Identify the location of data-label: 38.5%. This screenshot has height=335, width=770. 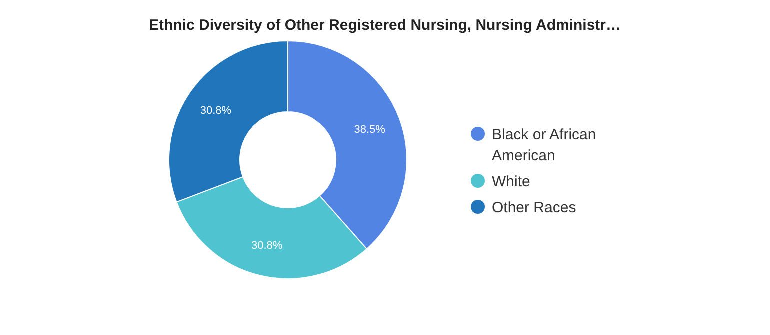
(370, 130).